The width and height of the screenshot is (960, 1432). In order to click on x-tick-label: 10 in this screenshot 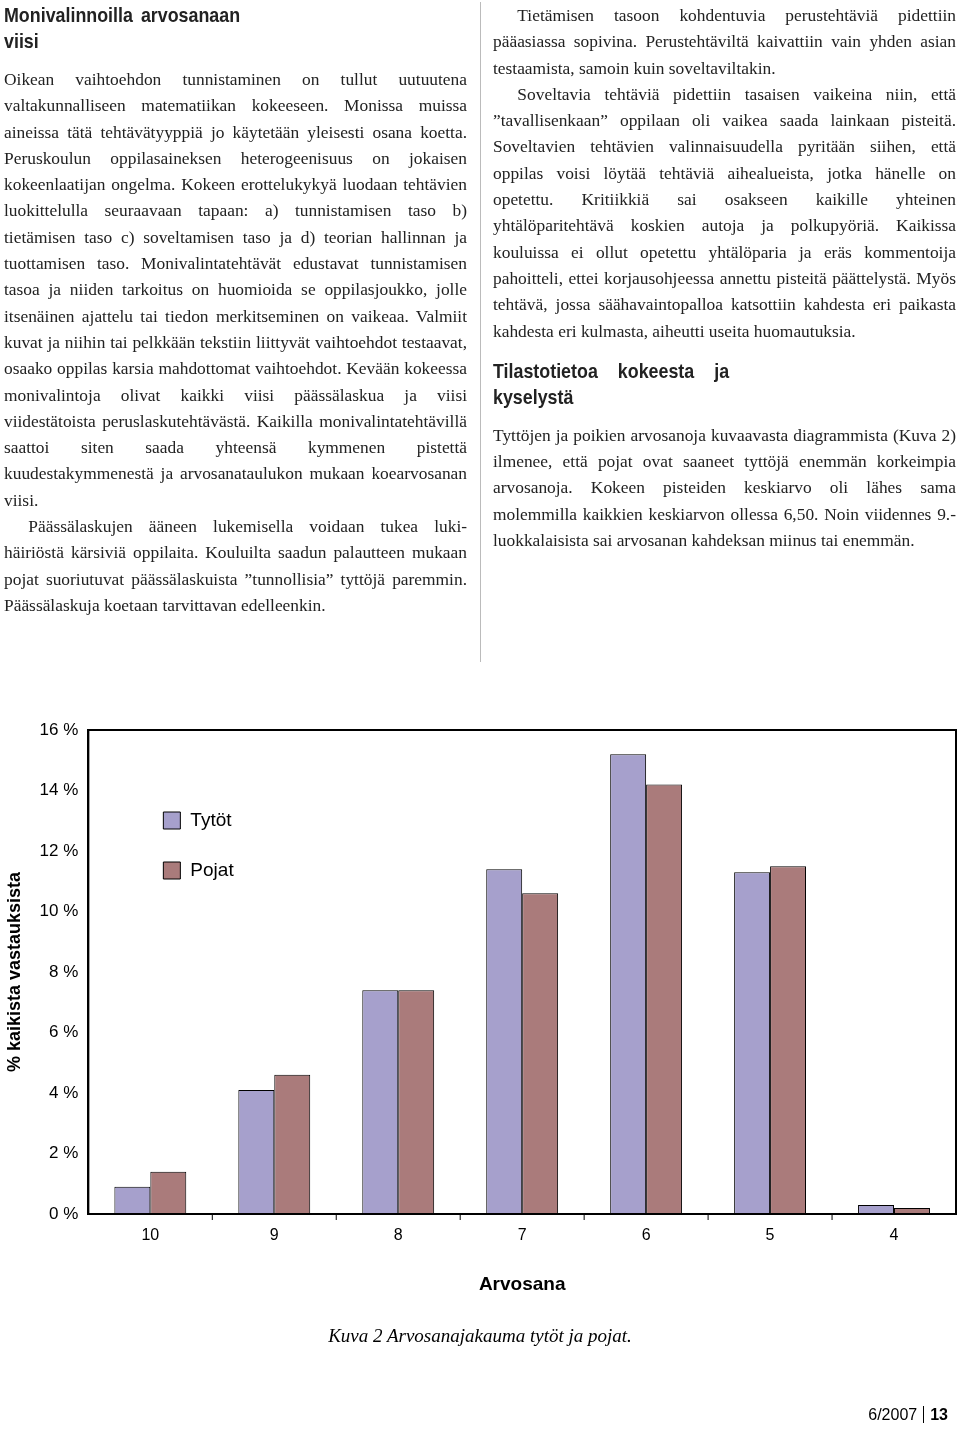, I will do `click(150, 1235)`.